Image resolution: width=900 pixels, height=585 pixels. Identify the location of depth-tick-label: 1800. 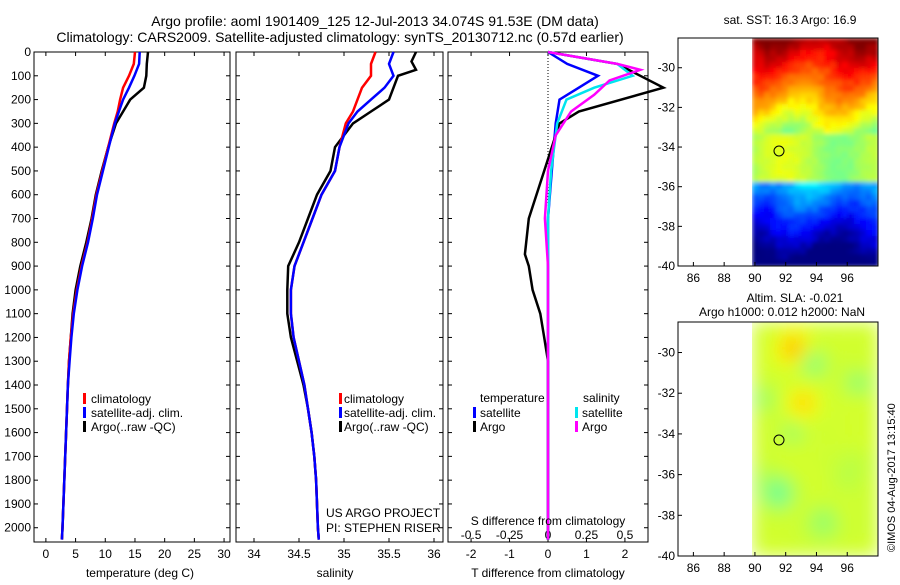
(17, 480).